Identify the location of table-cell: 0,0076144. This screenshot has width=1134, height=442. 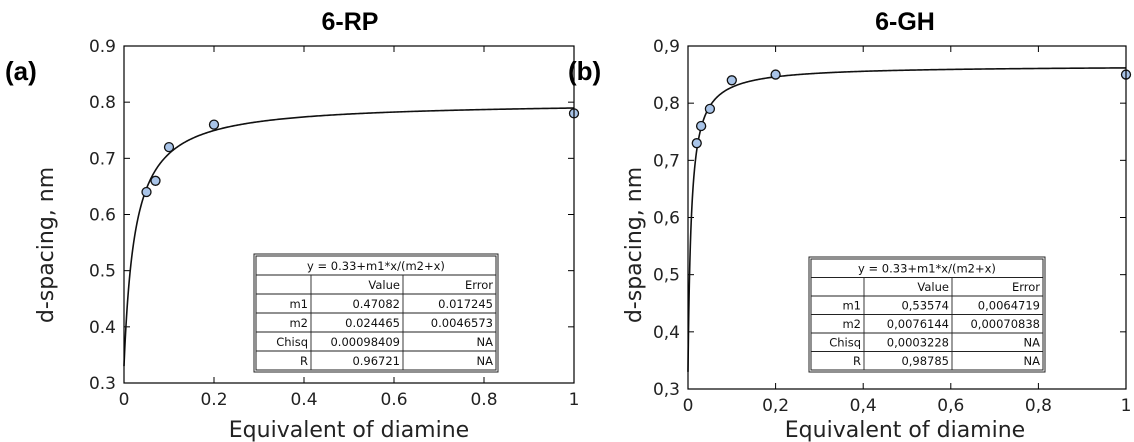
(918, 324).